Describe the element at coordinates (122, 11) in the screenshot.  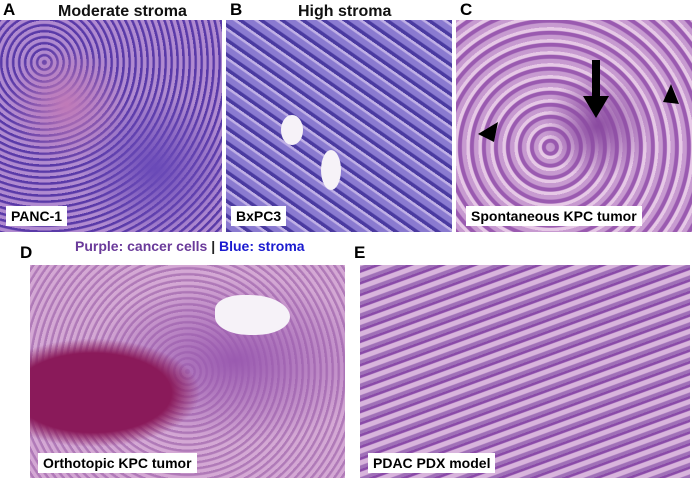
I see `panel-title-a: Moderate stroma` at that location.